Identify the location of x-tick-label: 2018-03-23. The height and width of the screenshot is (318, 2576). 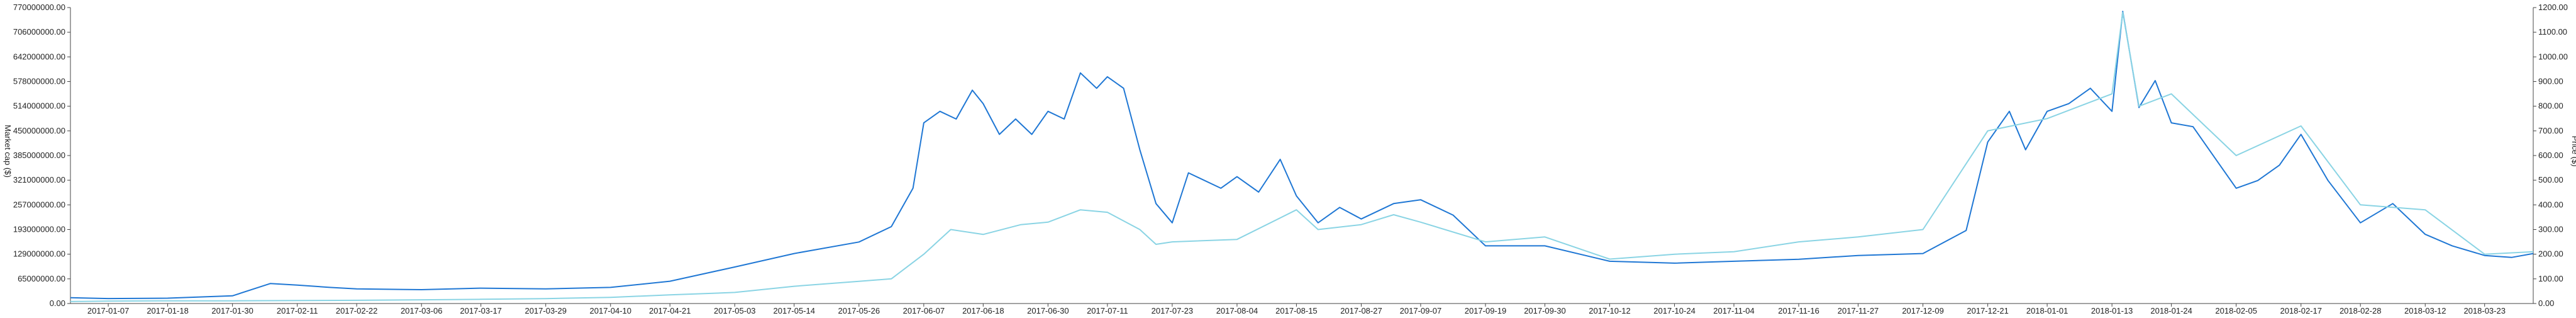
(2484, 310).